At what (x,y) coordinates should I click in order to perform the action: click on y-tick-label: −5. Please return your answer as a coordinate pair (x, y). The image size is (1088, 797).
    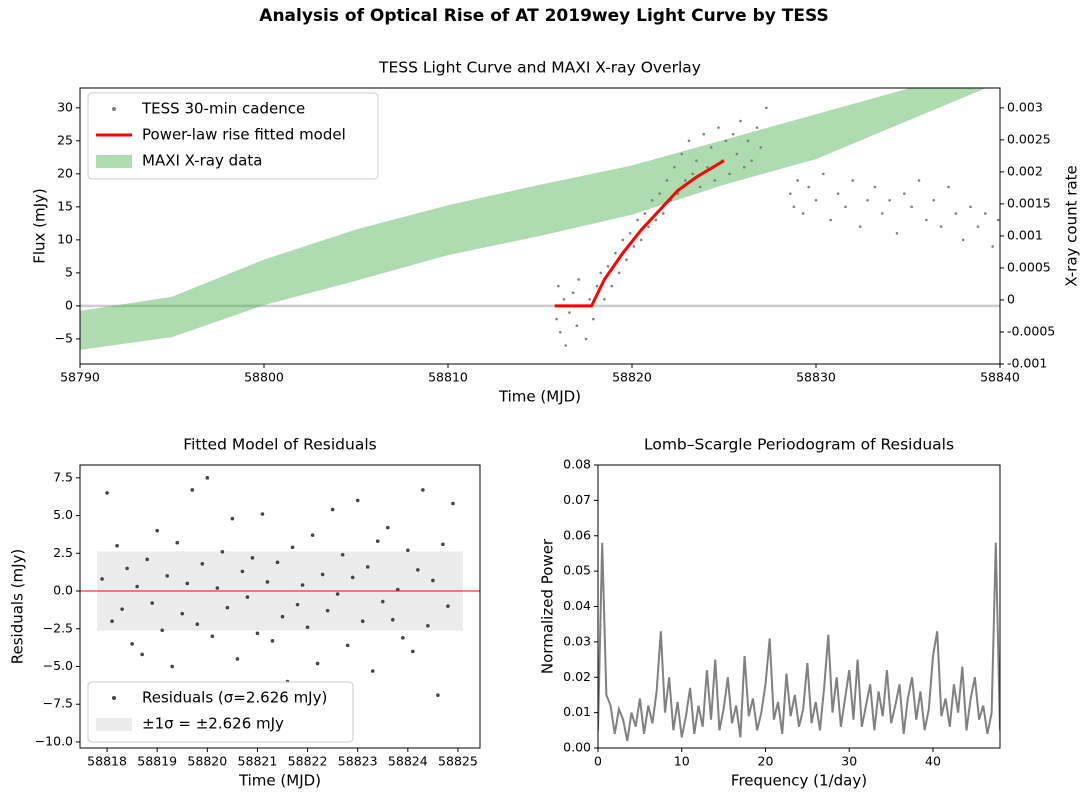
    Looking at the image, I should click on (64, 337).